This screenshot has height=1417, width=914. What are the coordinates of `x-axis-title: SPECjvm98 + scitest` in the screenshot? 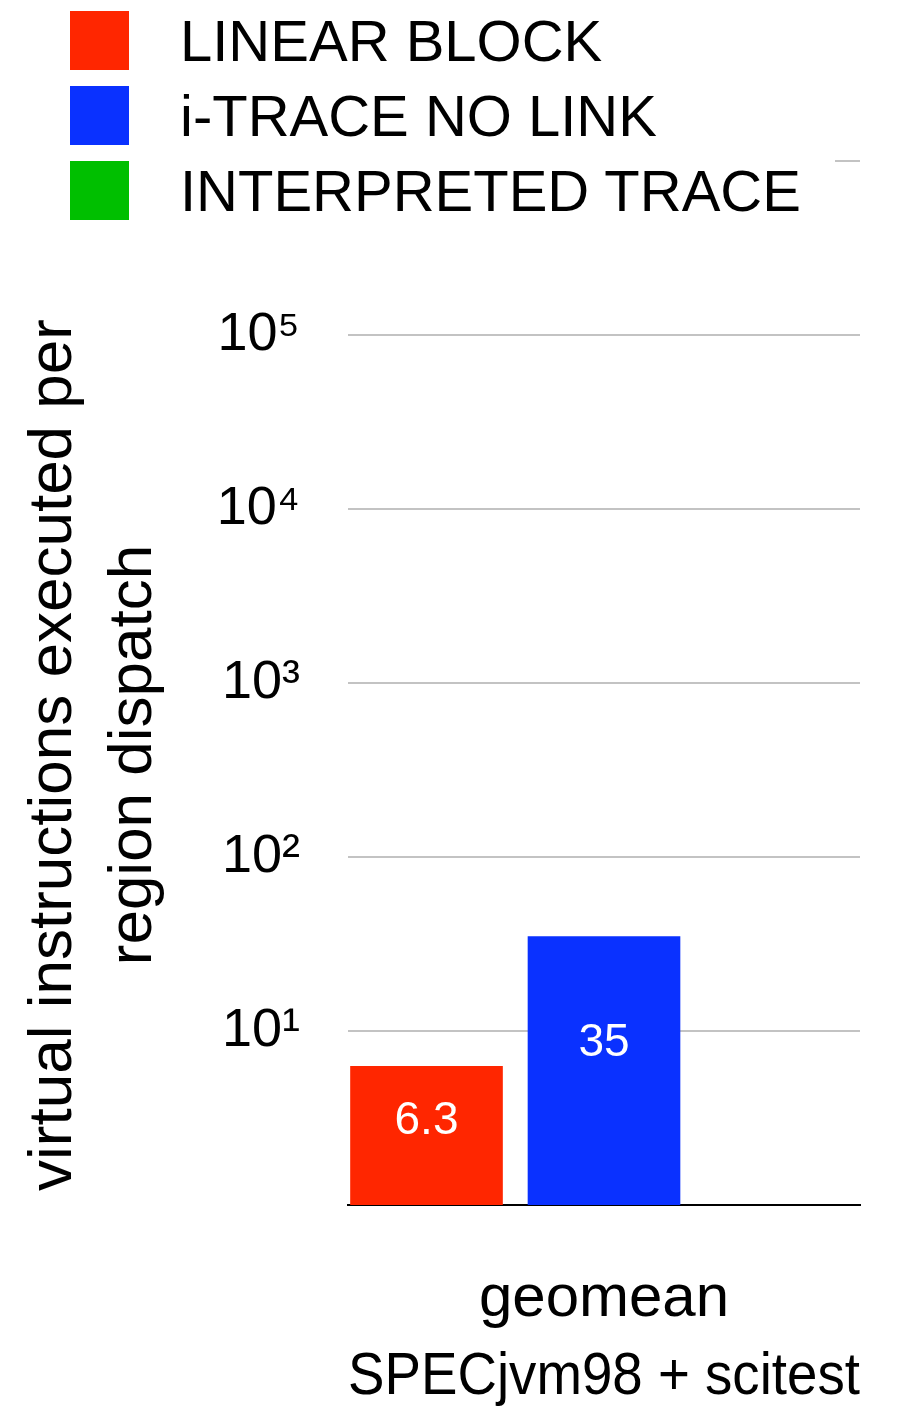 It's located at (604, 1373).